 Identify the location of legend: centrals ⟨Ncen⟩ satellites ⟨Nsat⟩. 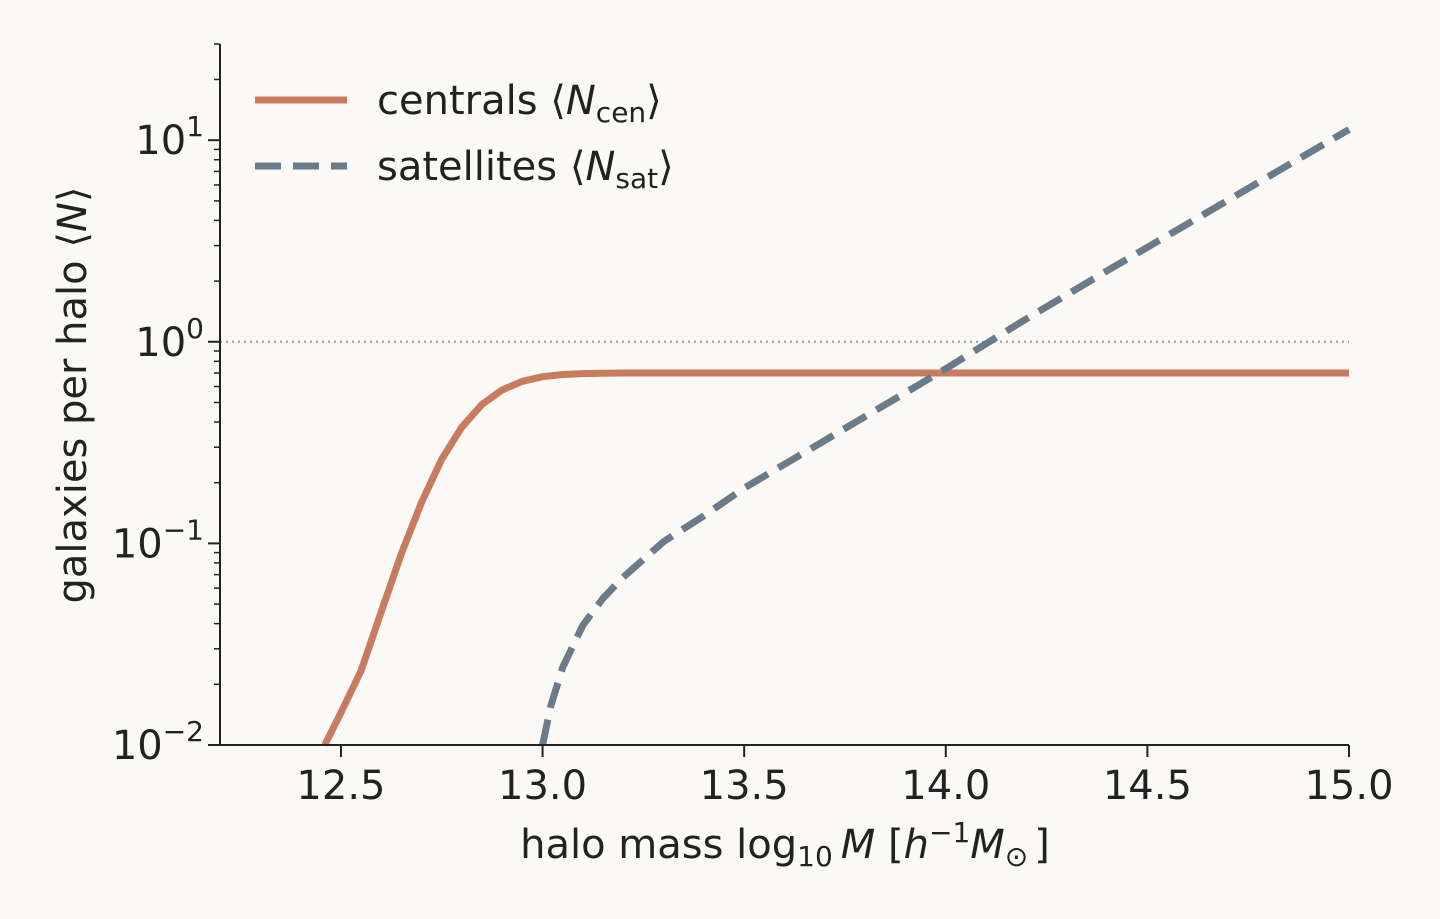
(464, 136).